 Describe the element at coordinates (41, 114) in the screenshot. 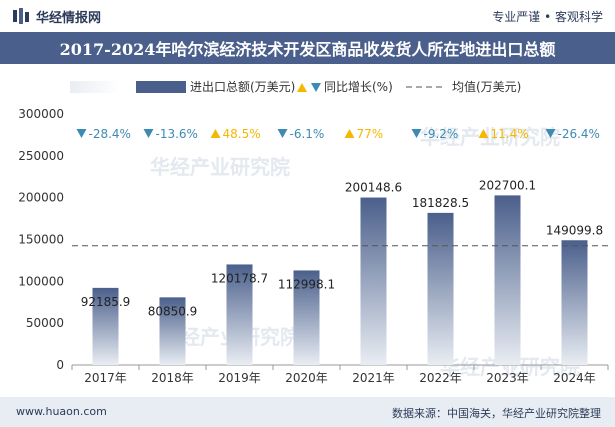

I see `y-tick-label: 300000` at that location.